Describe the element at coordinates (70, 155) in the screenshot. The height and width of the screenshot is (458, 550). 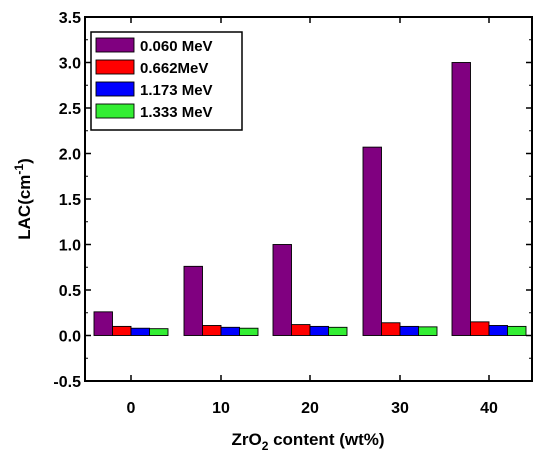
I see `y-tick-label: 2.0` at that location.